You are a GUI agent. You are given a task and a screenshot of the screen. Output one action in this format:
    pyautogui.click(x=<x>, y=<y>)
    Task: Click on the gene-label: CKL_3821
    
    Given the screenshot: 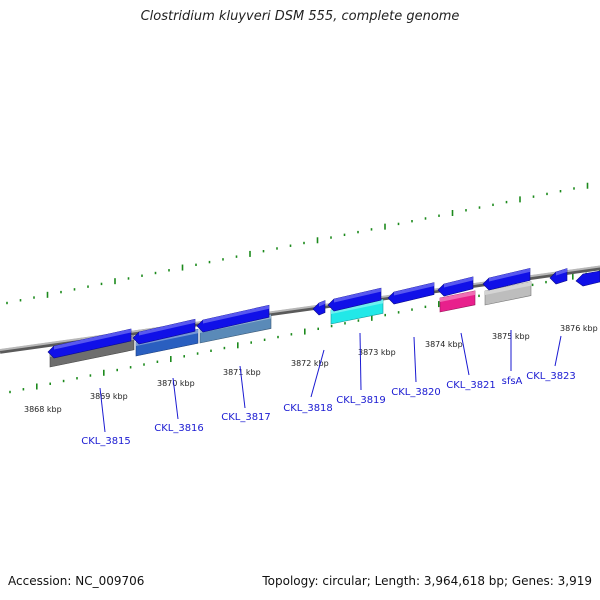 What is the action you would take?
    pyautogui.click(x=471, y=385)
    